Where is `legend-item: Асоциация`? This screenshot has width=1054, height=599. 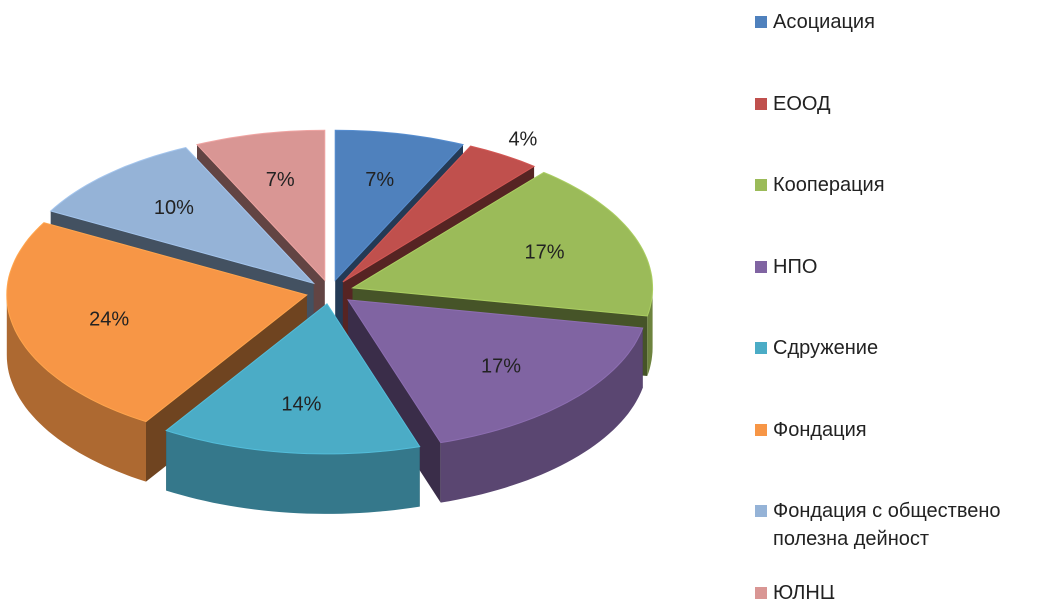
legend-item: Асоциация is located at coordinates (902, 22).